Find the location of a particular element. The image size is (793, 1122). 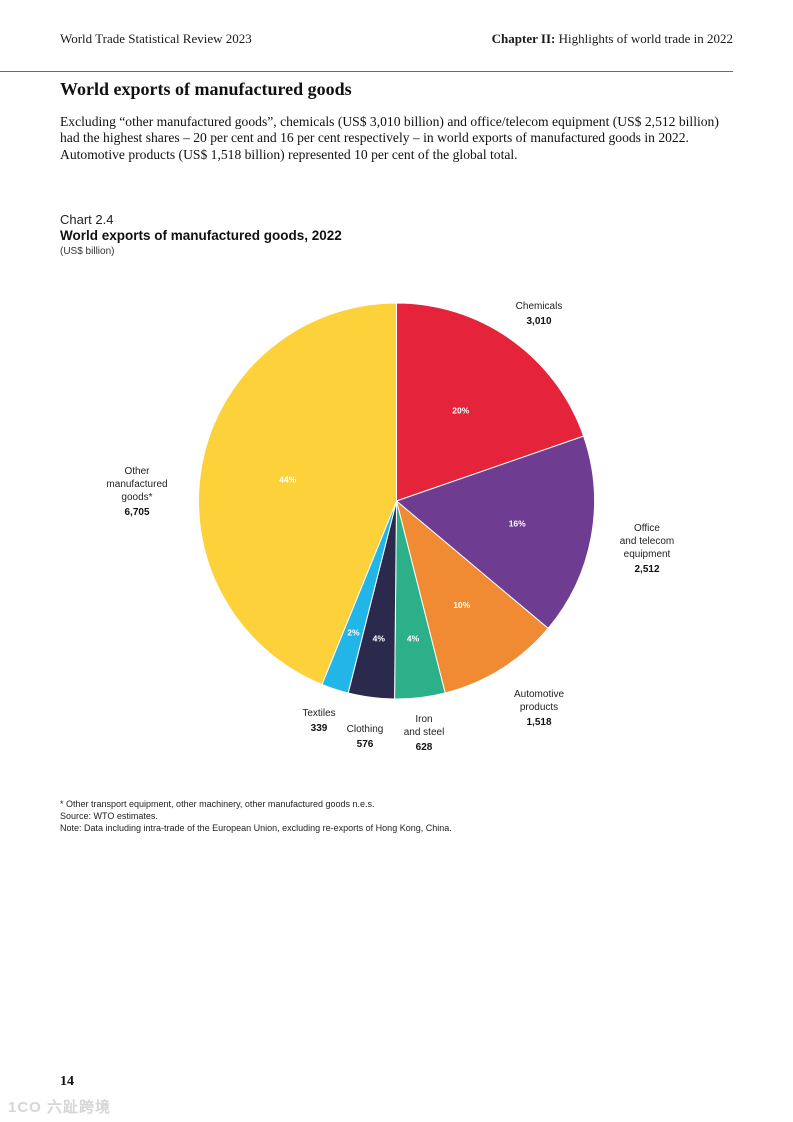

slice-percent-label-1: 16% is located at coordinates (517, 523).